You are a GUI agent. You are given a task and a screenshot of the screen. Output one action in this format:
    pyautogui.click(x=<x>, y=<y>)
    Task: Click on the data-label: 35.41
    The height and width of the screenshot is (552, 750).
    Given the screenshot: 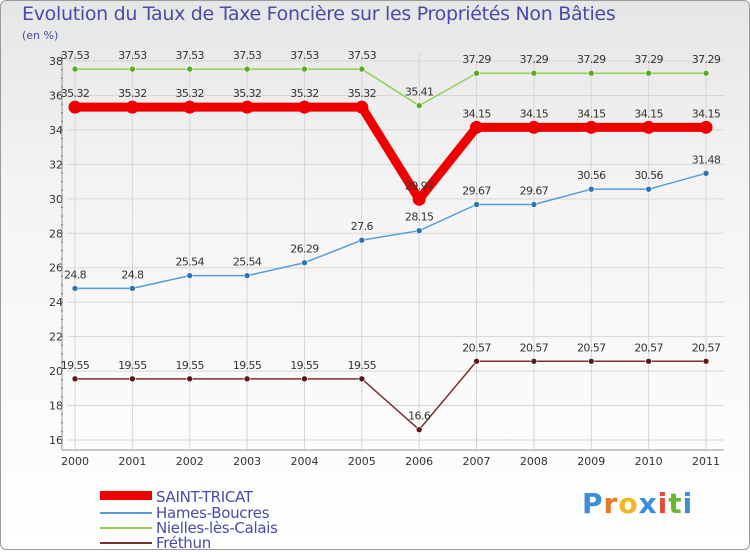 What is the action you would take?
    pyautogui.click(x=419, y=92)
    